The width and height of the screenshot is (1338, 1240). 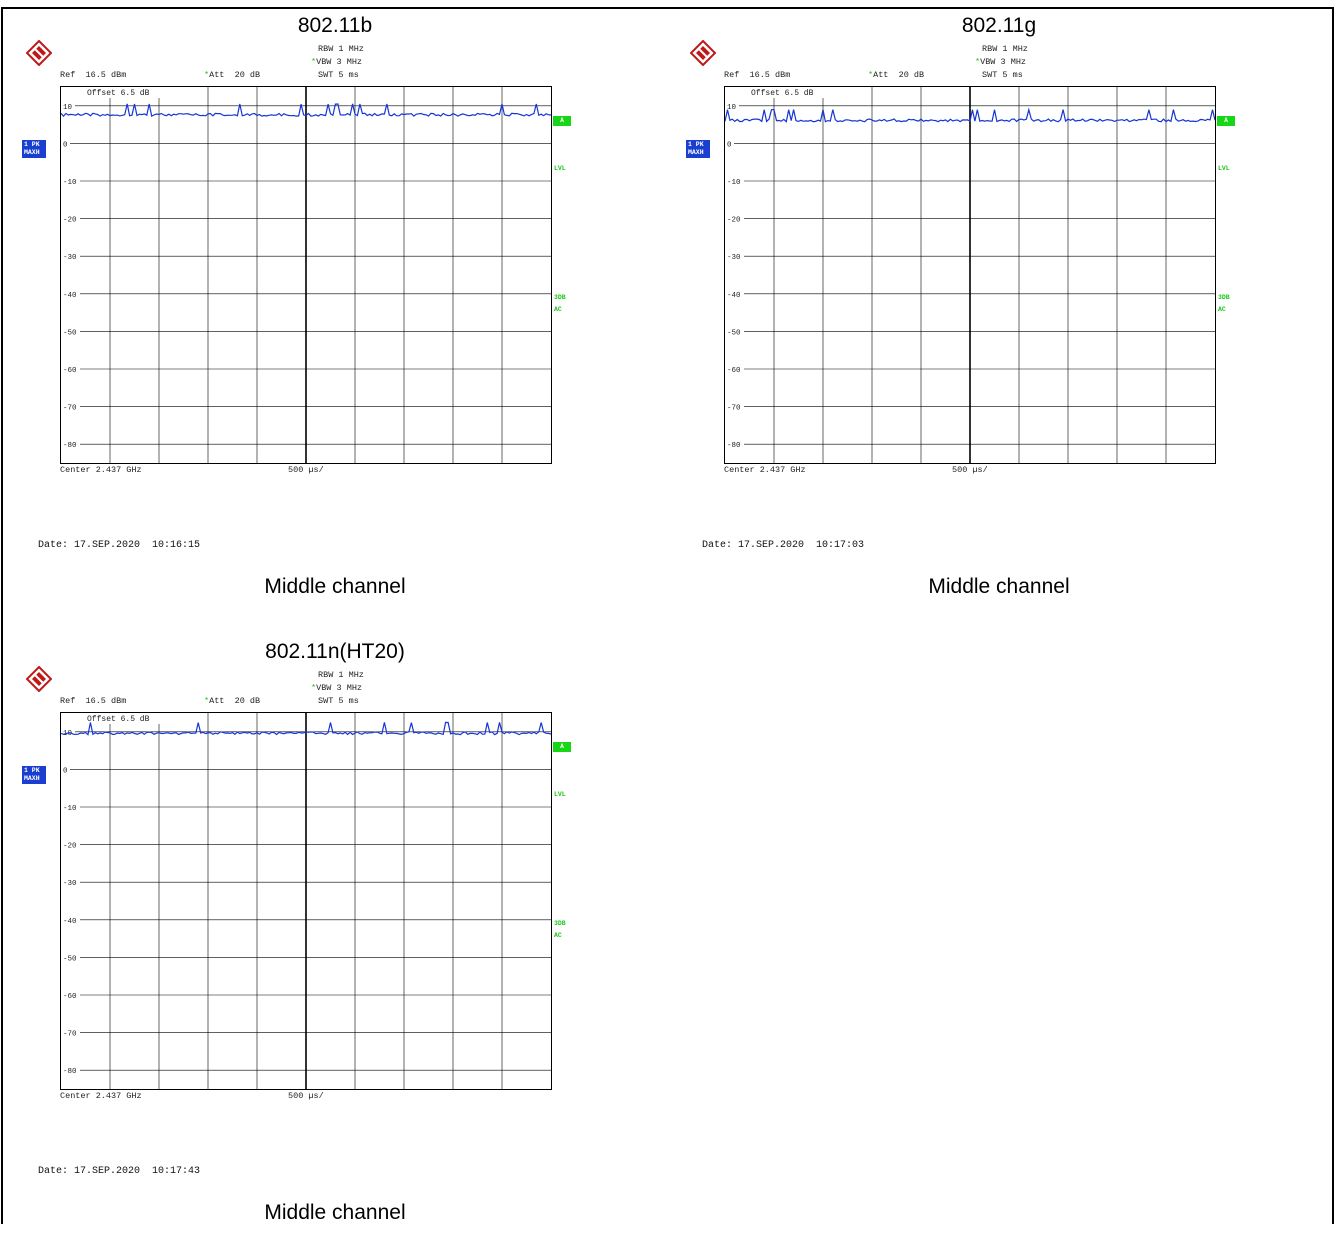 What do you see at coordinates (235, 701) in the screenshot?
I see `att-label: Att 20 dB` at bounding box center [235, 701].